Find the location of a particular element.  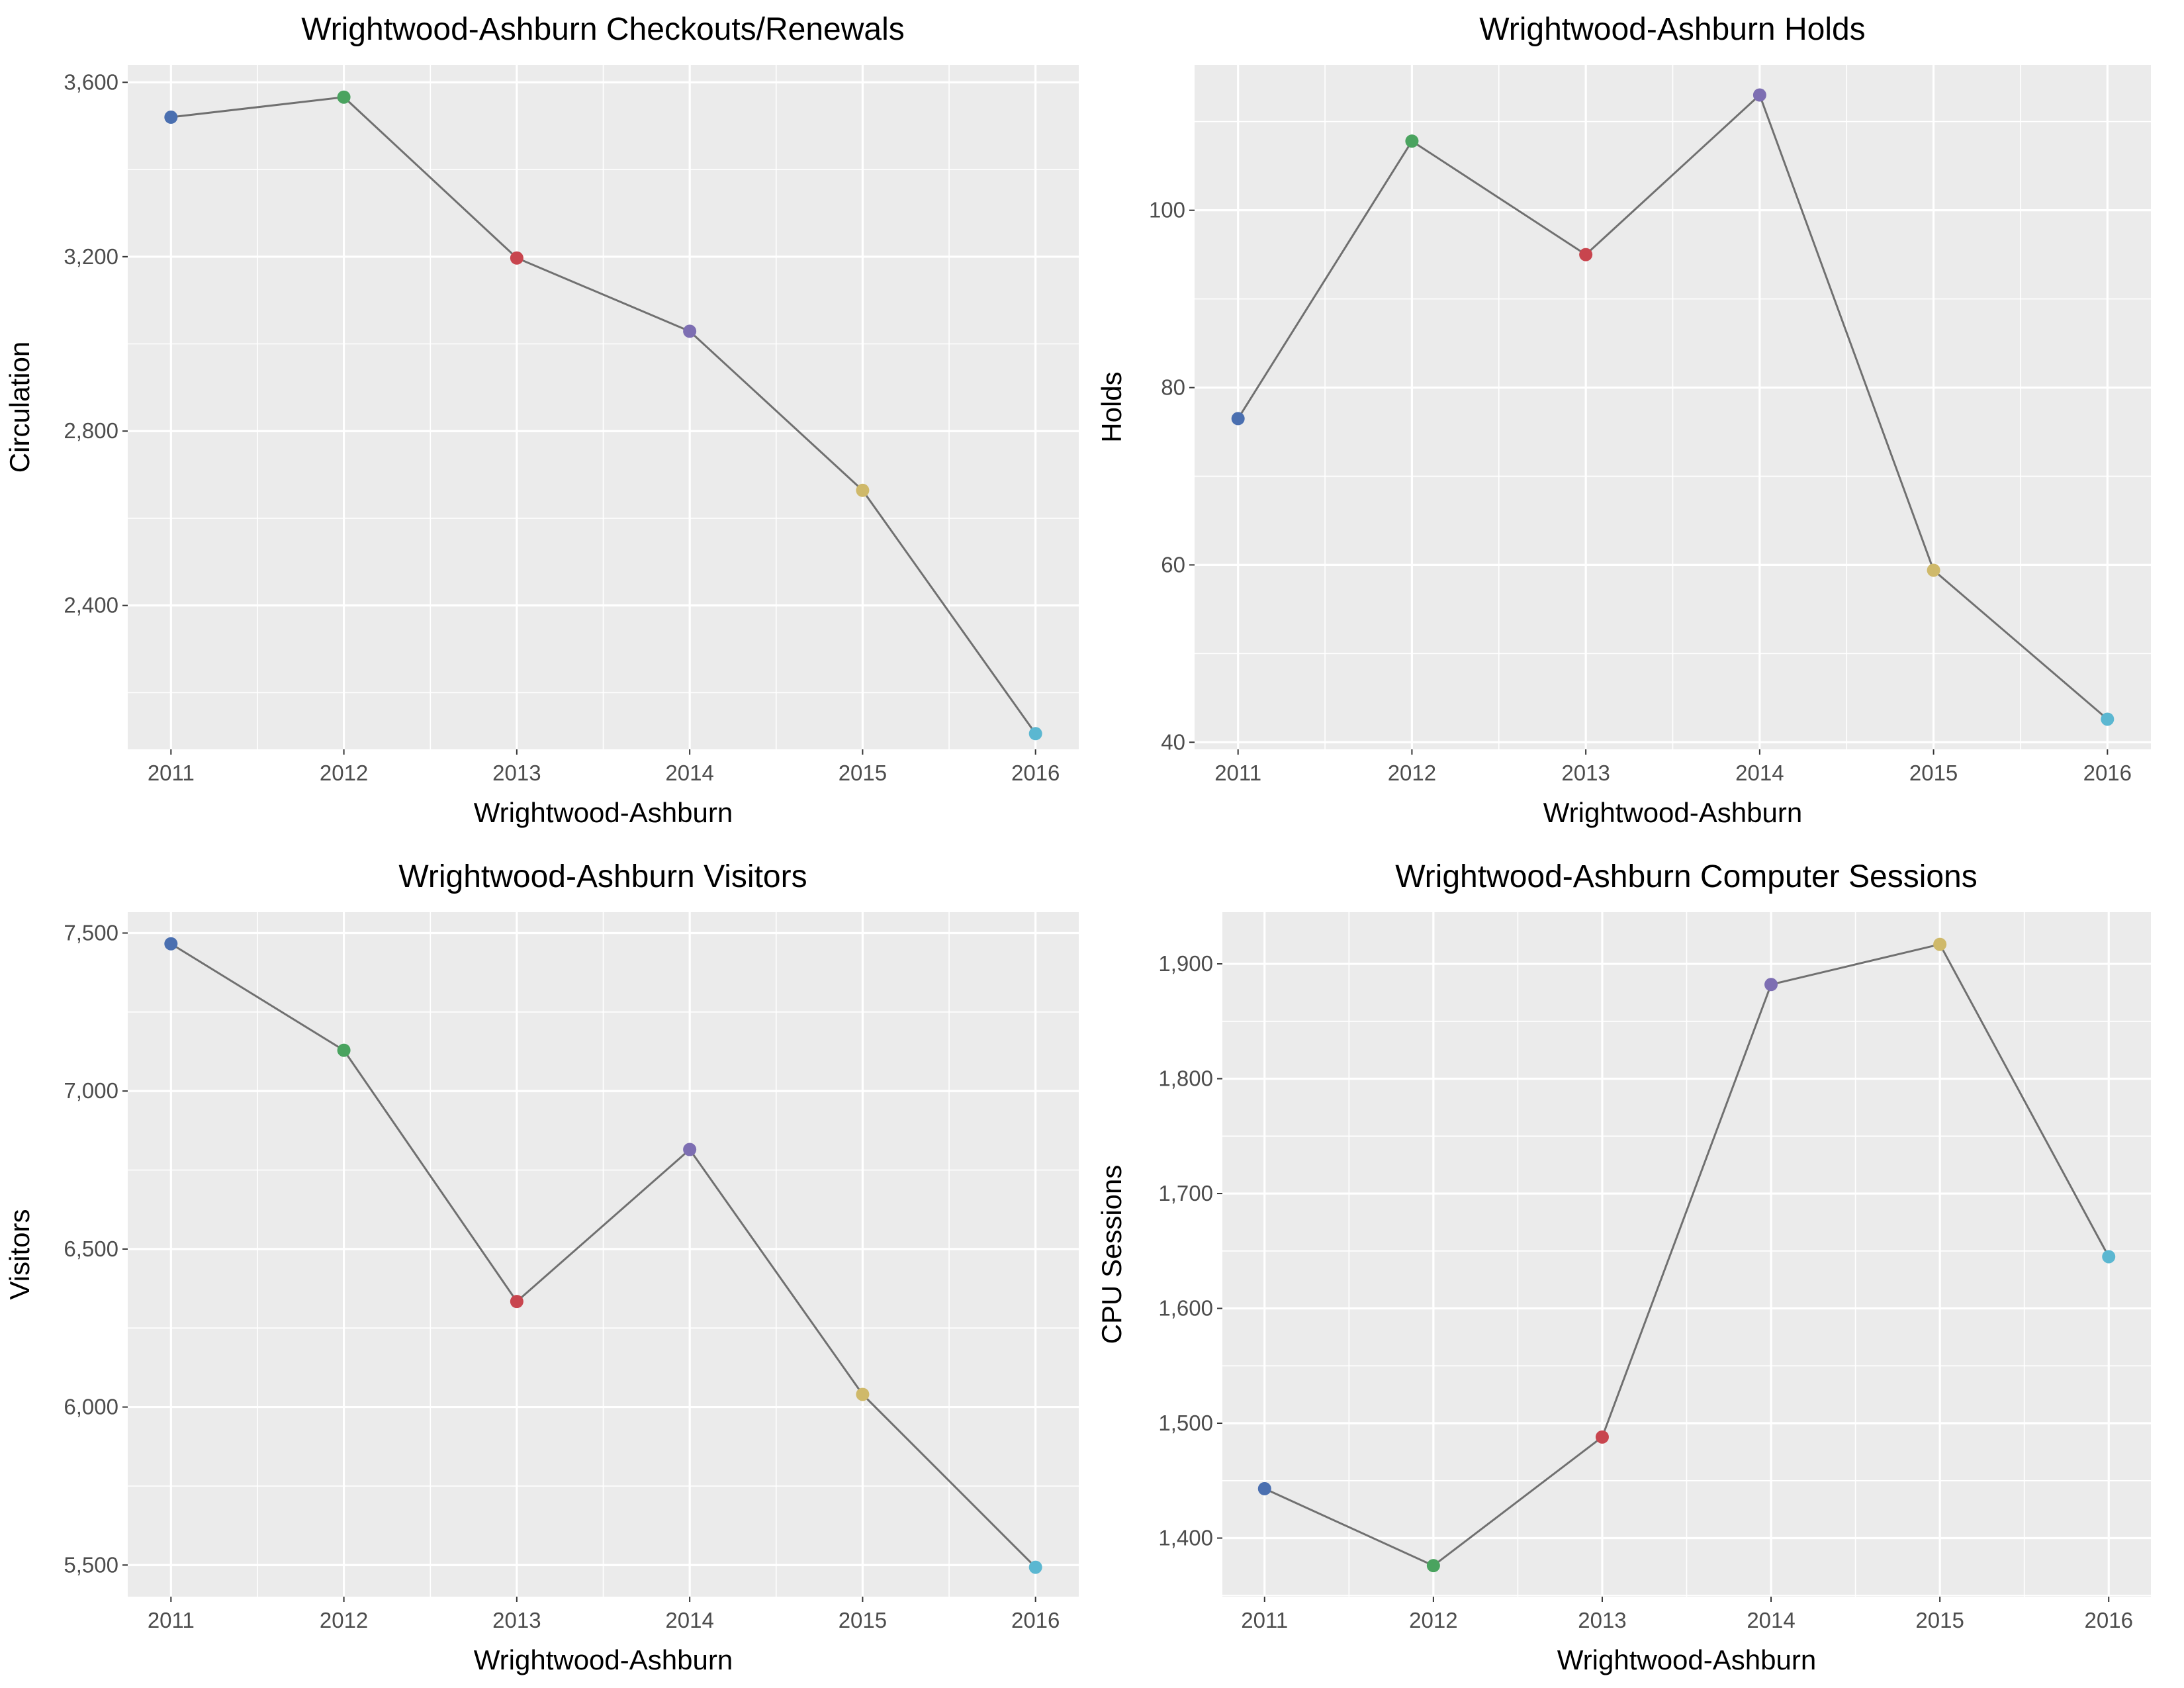

y-tick-label: 3,200 is located at coordinates (91, 256).